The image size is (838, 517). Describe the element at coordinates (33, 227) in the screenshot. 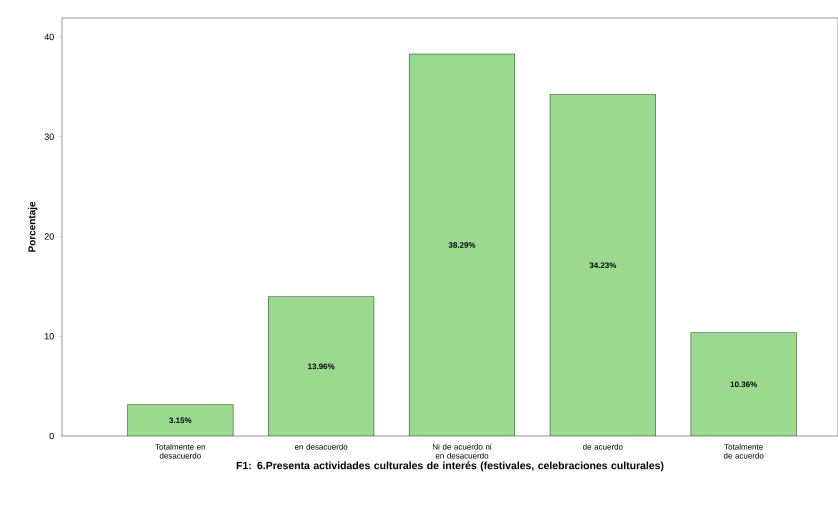

I see `y-axis-title: Porcentaje` at that location.